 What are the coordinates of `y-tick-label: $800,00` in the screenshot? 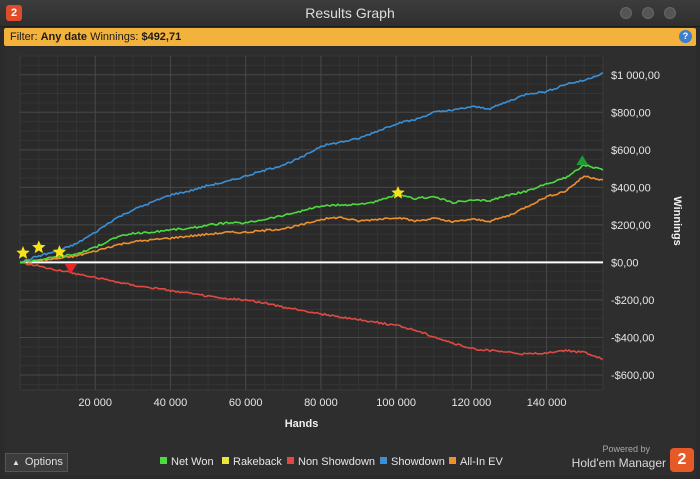 It's located at (631, 113).